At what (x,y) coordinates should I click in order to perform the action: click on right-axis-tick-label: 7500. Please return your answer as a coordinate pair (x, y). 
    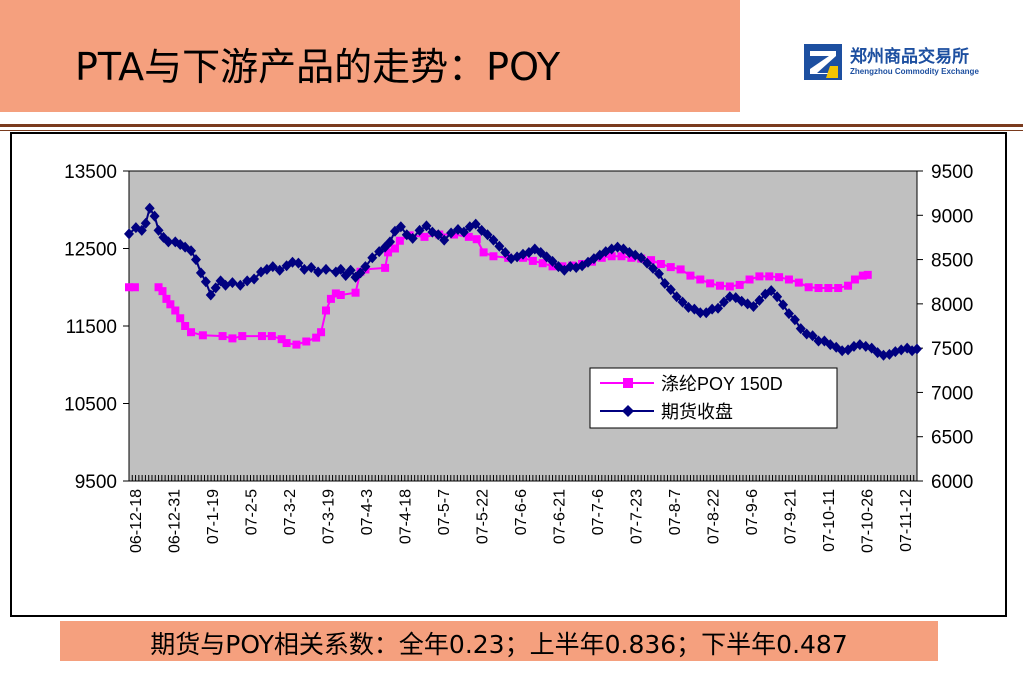
    Looking at the image, I should click on (952, 349).